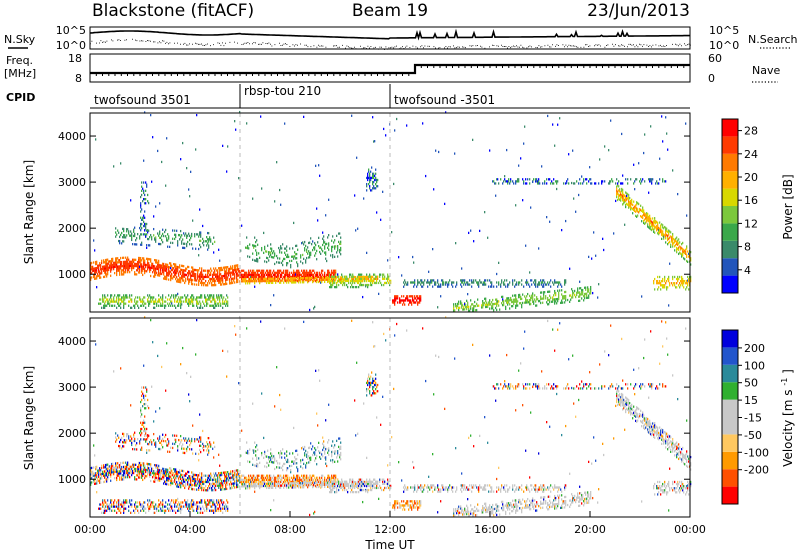  Describe the element at coordinates (307, 270) in the screenshot. I see `power-cell-1968` at that location.